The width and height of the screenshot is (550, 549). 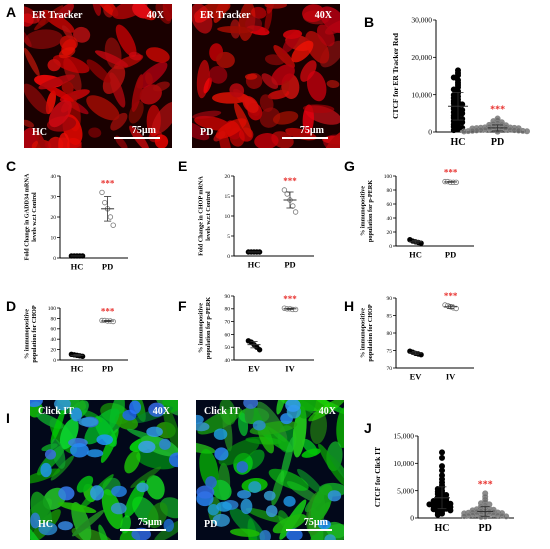 What do you see at coordinates (403, 436) in the screenshot?
I see `y-tick-label: 15,000` at bounding box center [403, 436].